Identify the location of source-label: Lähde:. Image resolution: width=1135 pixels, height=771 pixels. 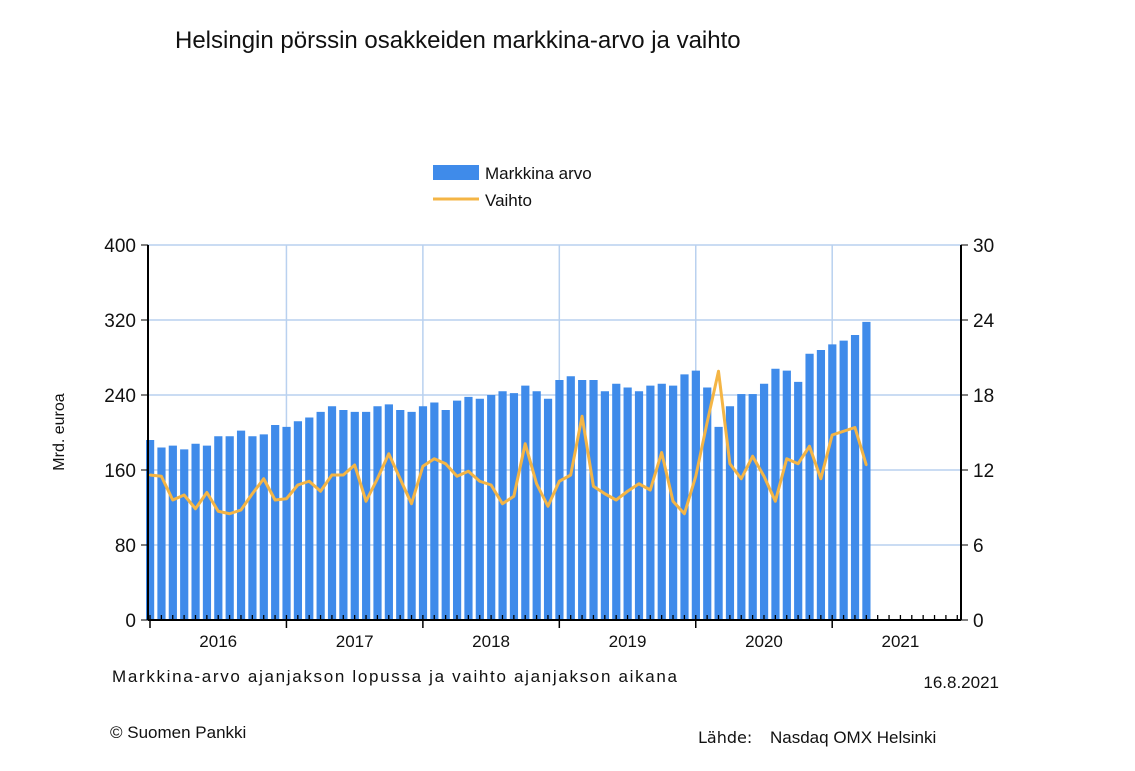
(725, 737).